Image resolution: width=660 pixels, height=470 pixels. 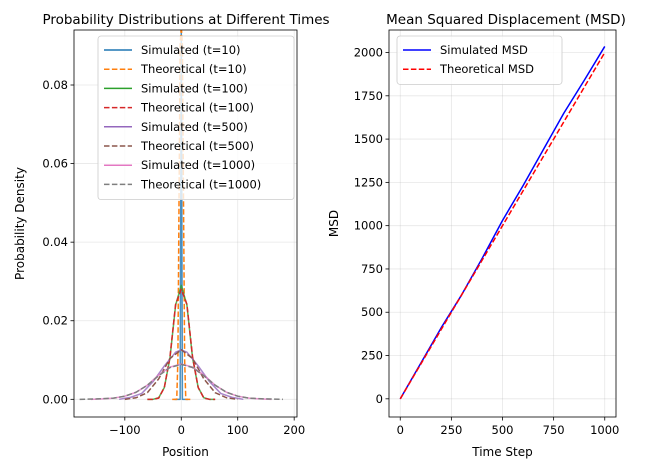 I want to click on y-tick-label: 1000, so click(x=368, y=226).